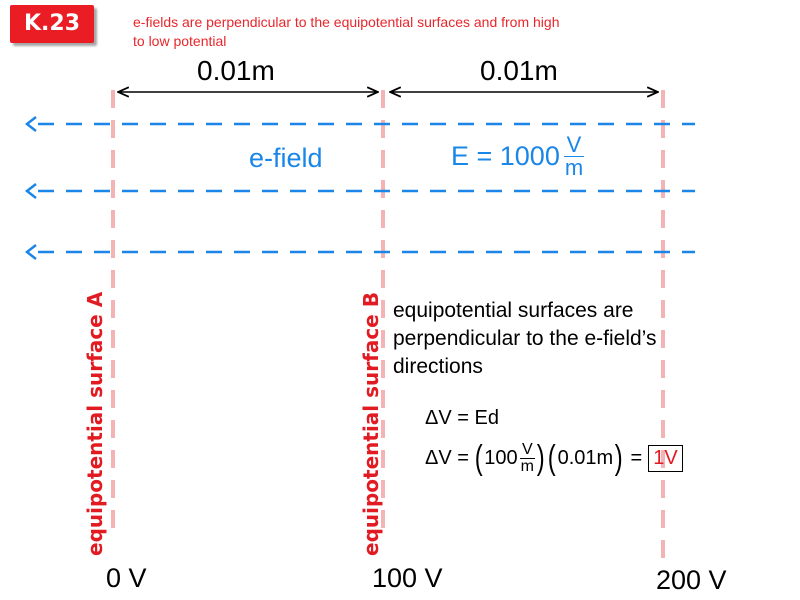  I want to click on potential-label-c: 200 V, so click(691, 580).